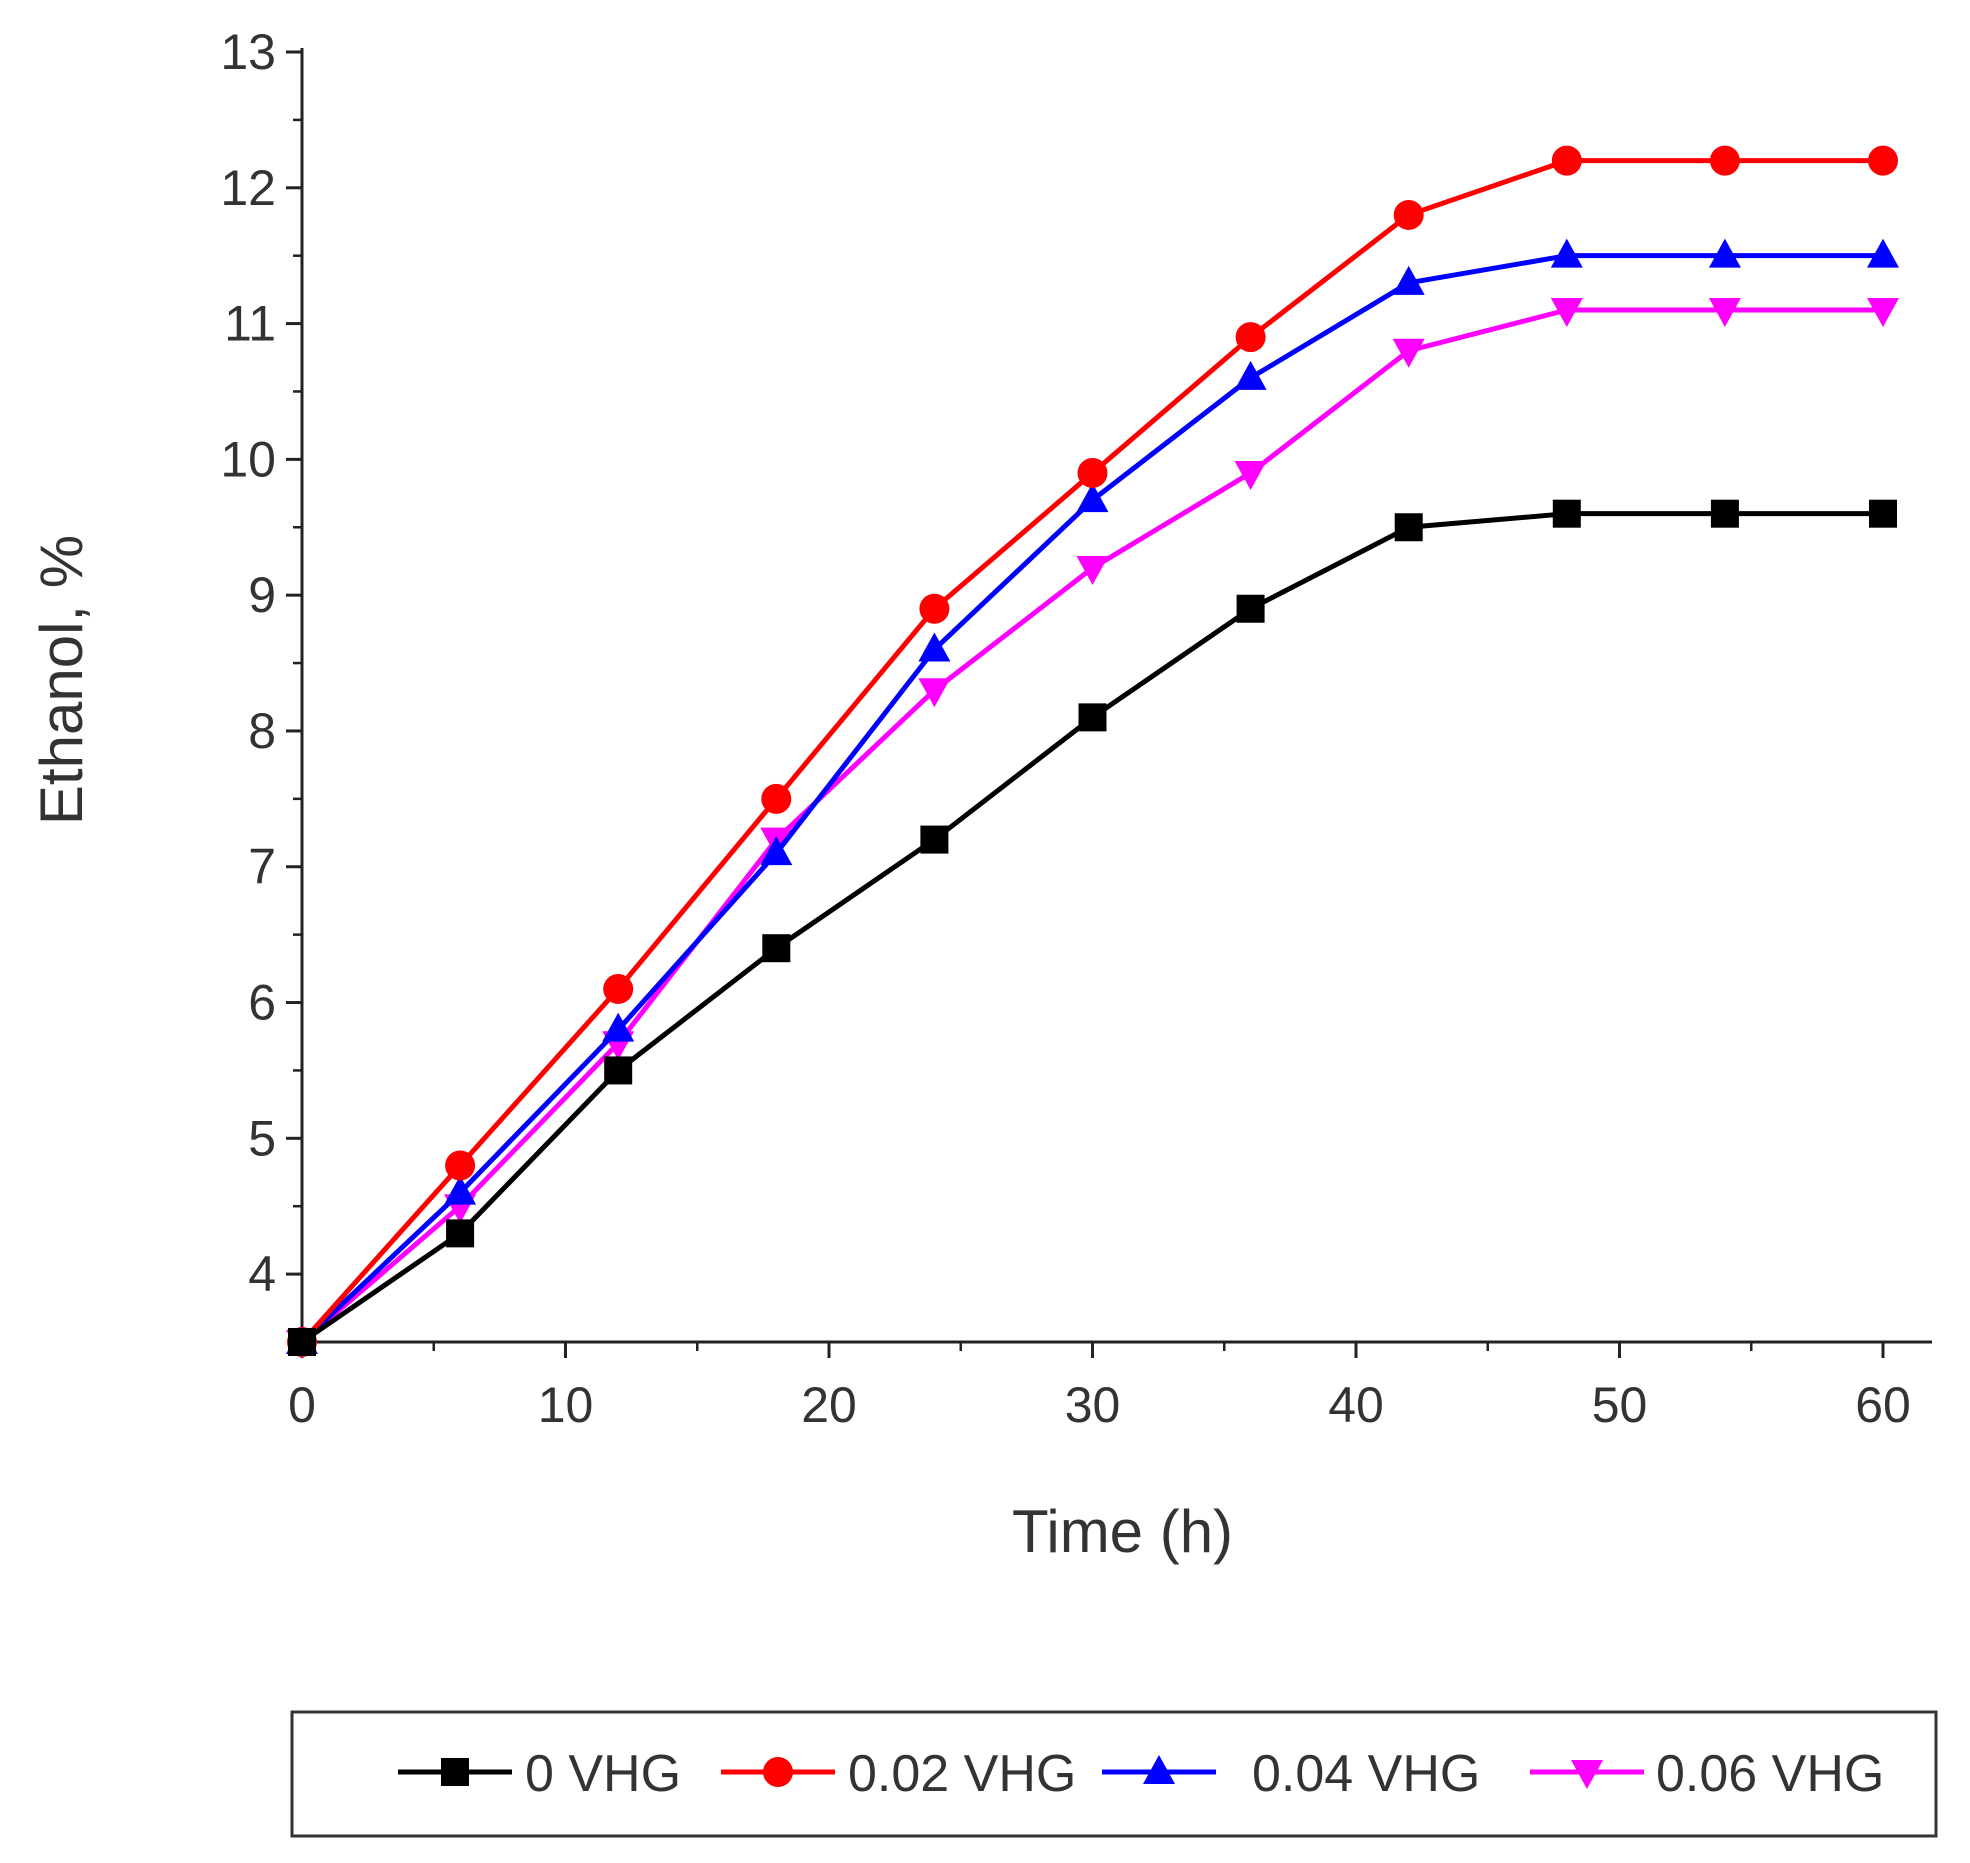 Image resolution: width=1970 pixels, height=1863 pixels. What do you see at coordinates (248, 188) in the screenshot?
I see `y-tick-label: 12` at bounding box center [248, 188].